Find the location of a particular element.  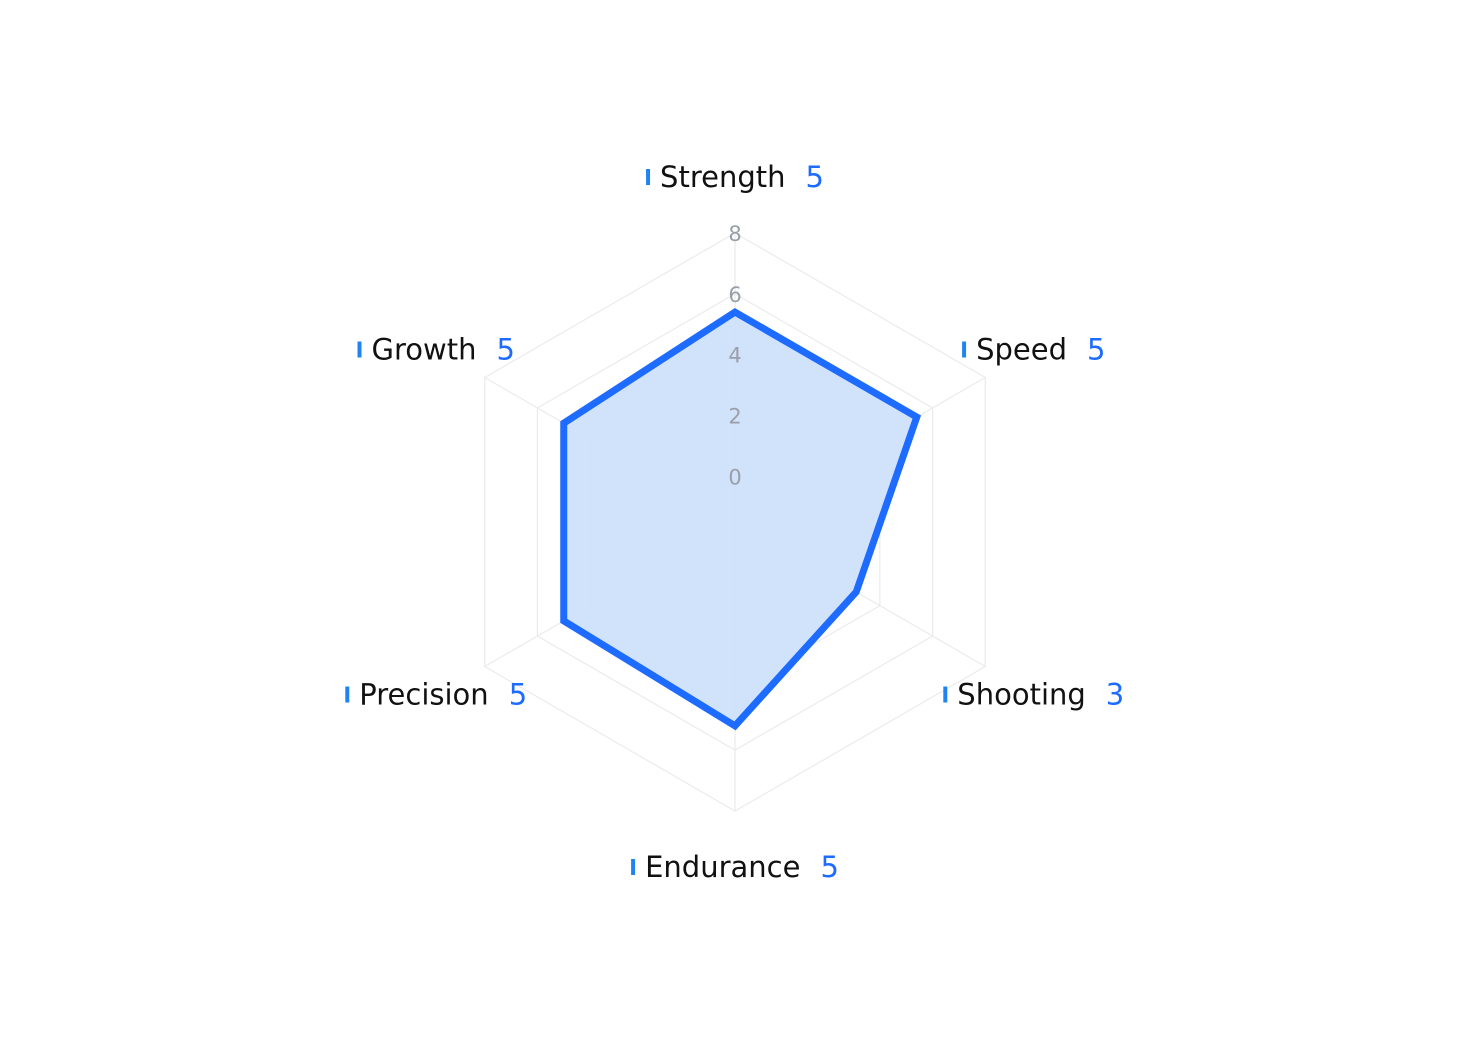

axis-label-name: Speed is located at coordinates (1021, 350).